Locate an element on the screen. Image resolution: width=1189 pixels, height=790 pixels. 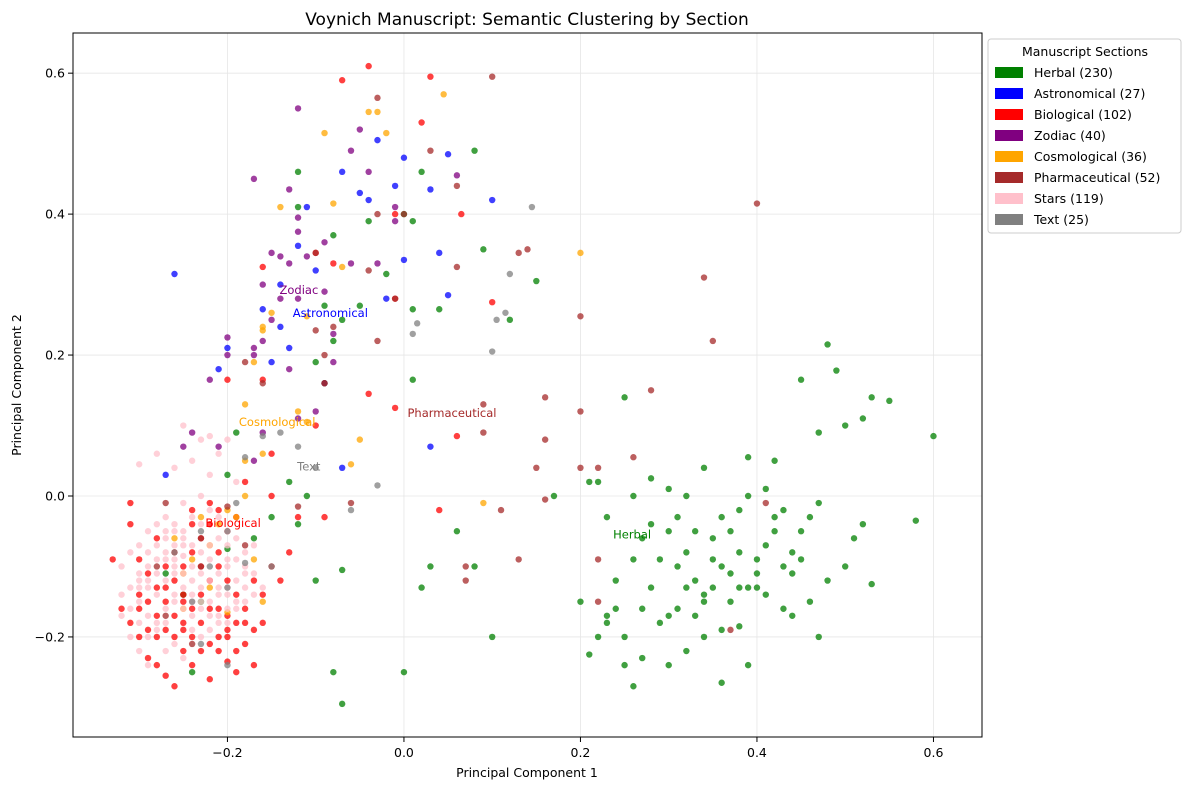
cluster-label-text: Text is located at coordinates (308, 466).